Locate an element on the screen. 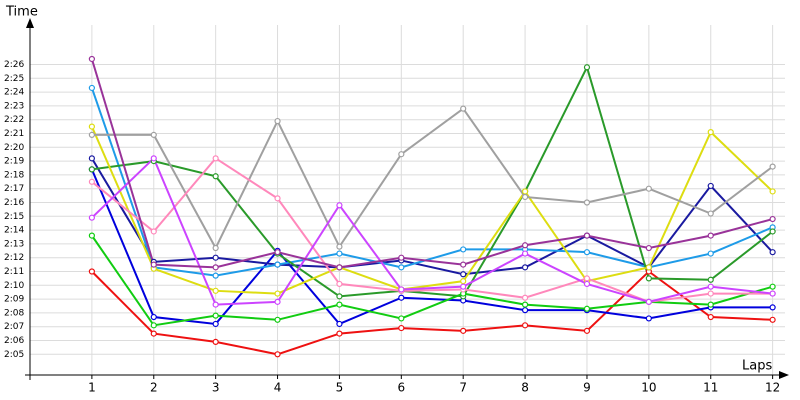 The width and height of the screenshot is (800, 400). x-tick-label: 5 is located at coordinates (340, 388).